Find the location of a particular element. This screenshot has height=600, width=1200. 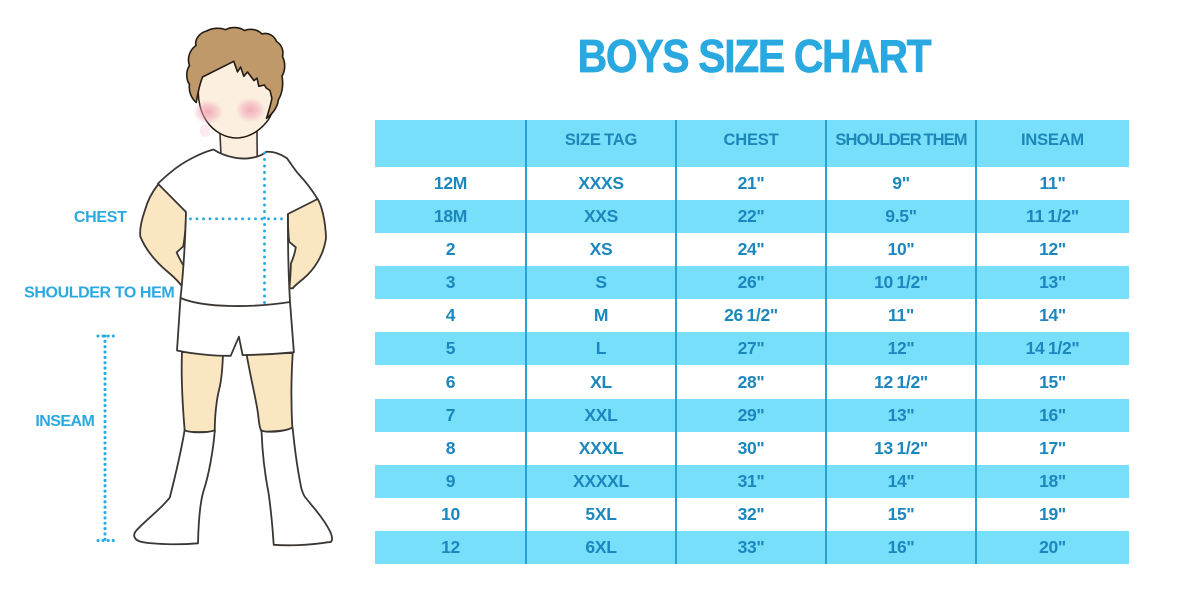

svg-text: SHOULDER TO HEM is located at coordinates (99, 292).